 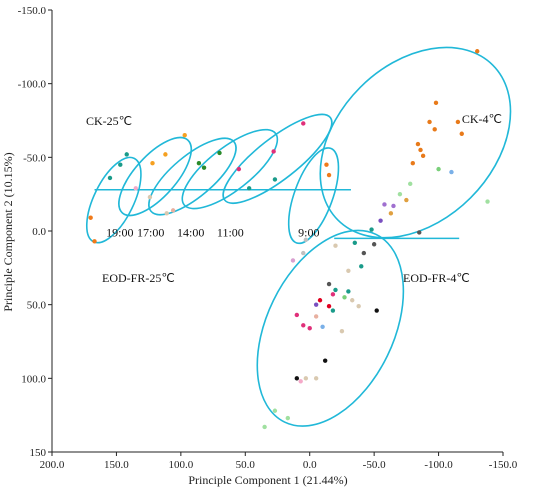 What do you see at coordinates (34, 158) in the screenshot?
I see `y-tick-label: -50.0` at bounding box center [34, 158].